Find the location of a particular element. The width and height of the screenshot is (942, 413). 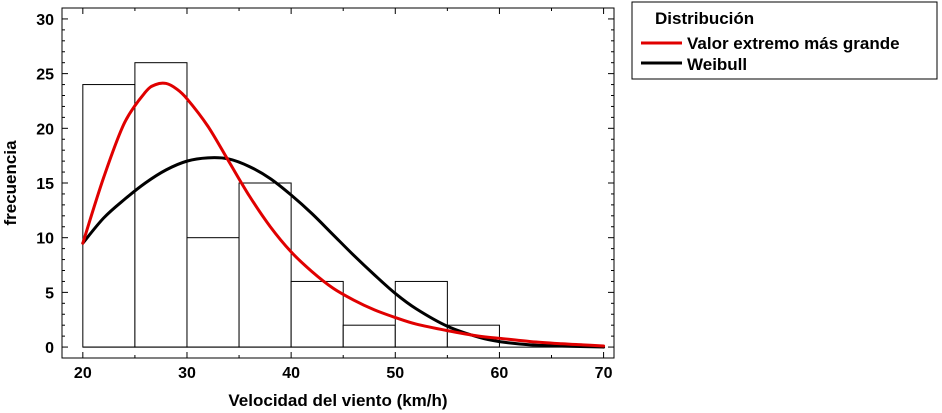

x-tick-label: 40 is located at coordinates (291, 373).